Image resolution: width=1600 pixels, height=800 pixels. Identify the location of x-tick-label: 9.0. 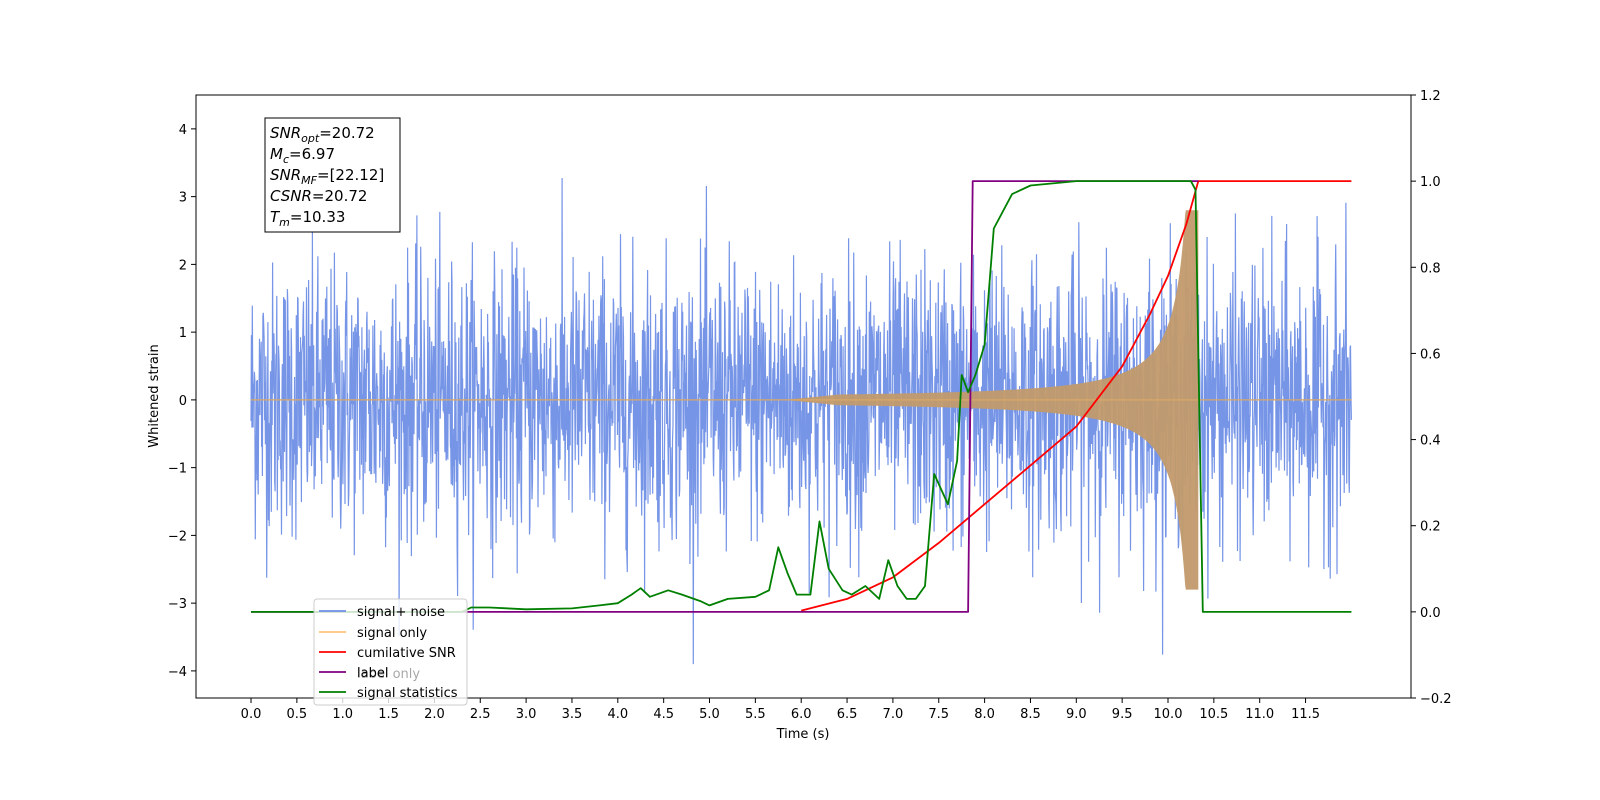
(1076, 714).